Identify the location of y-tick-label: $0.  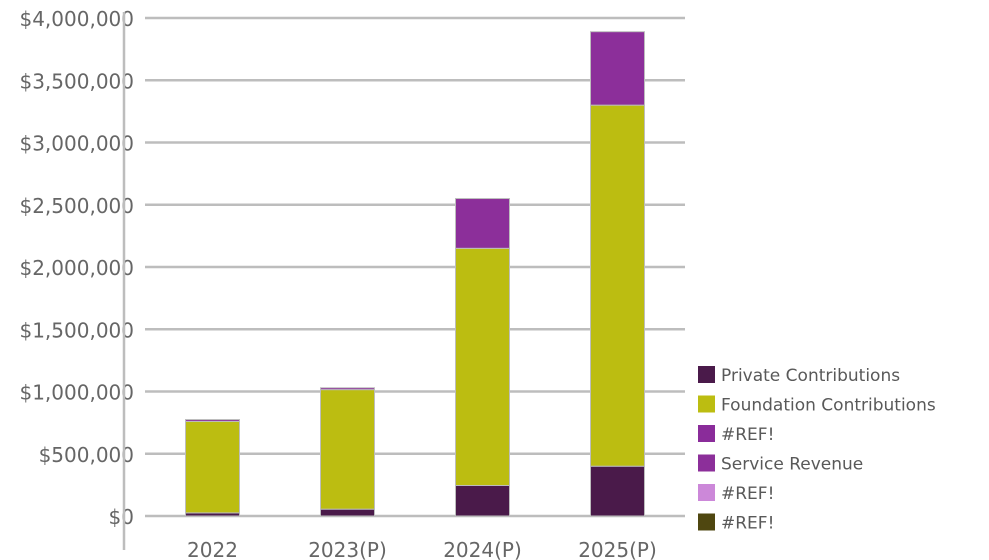
(121, 517).